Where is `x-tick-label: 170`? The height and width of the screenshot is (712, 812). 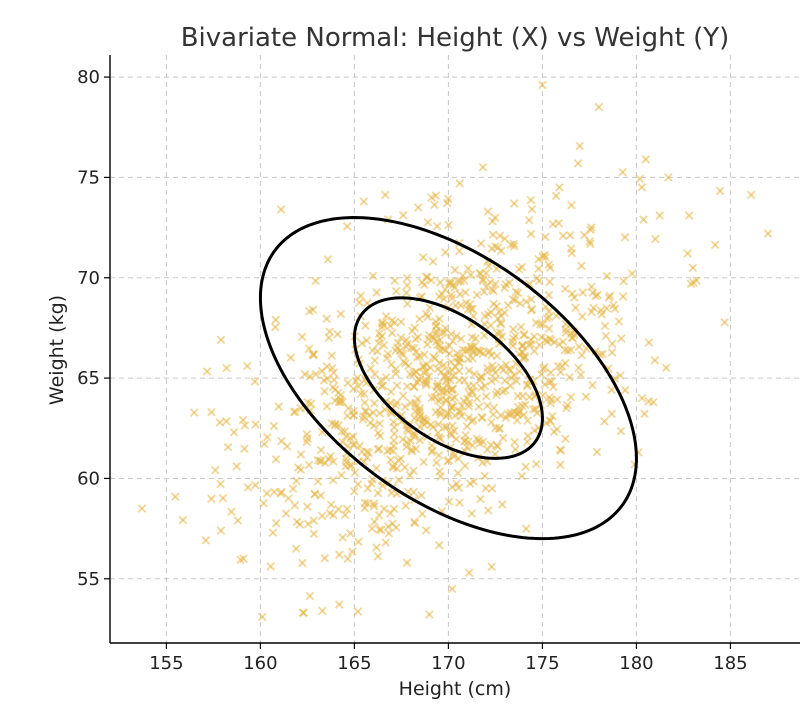 x-tick-label: 170 is located at coordinates (448, 663).